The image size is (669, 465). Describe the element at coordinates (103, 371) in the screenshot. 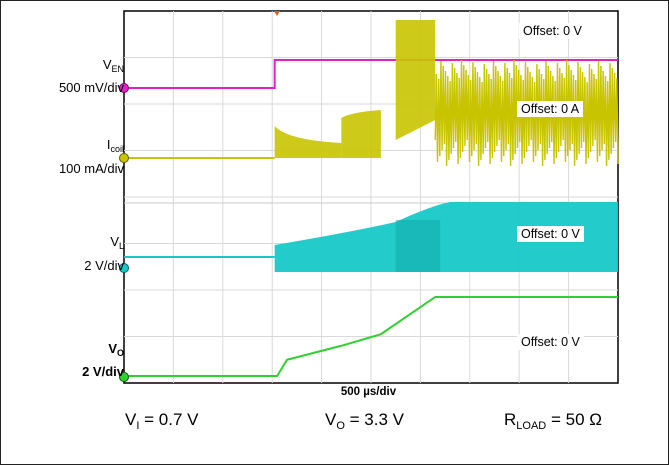

I see `ch4-scale: 2 V/div` at that location.